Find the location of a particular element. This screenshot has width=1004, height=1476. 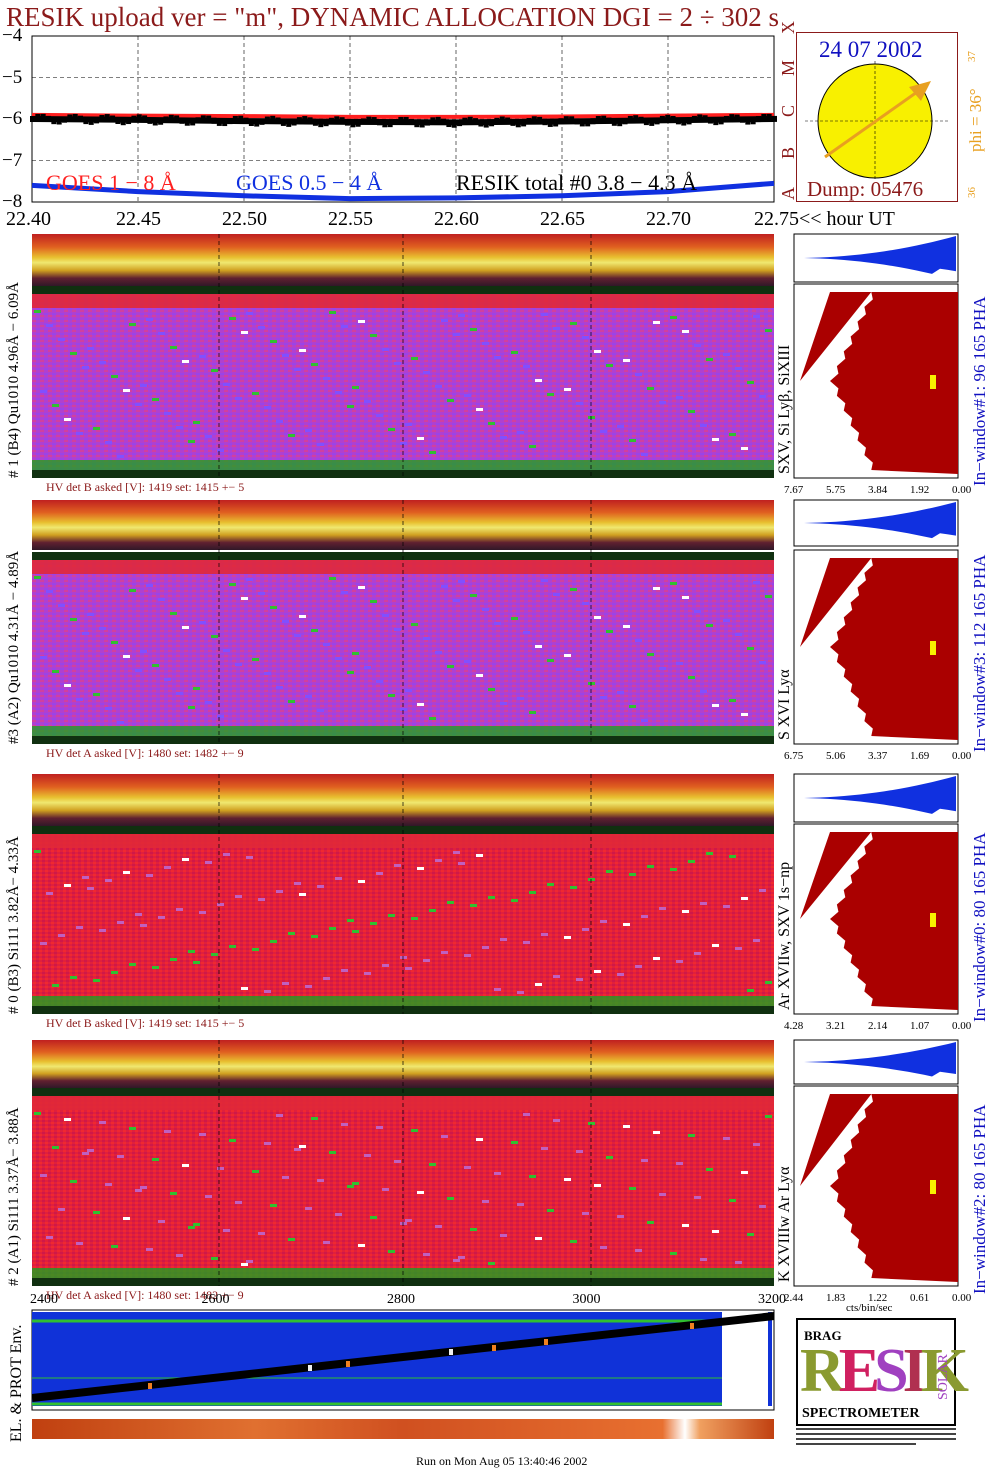

lightcurve-ytick: −4 is located at coordinates (12, 35).